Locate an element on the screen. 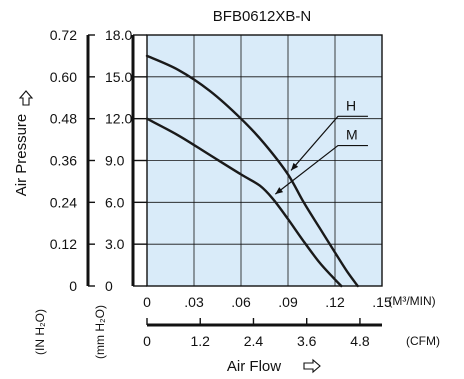 The width and height of the screenshot is (464, 379). x-tick-label: 0 is located at coordinates (147, 302).